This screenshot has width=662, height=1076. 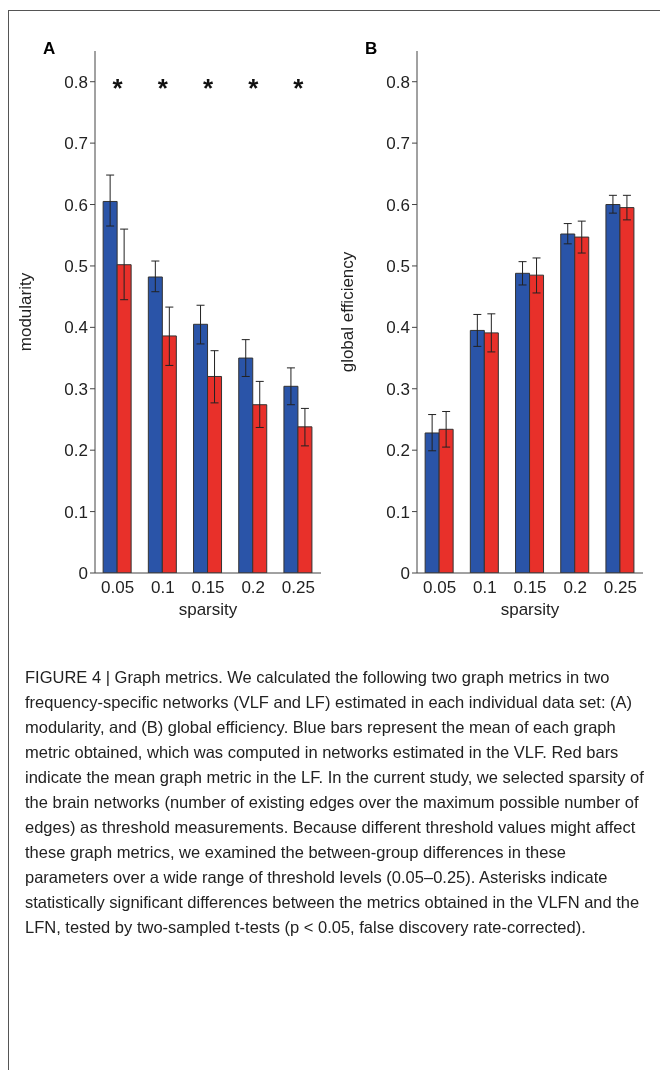 I want to click on chart-title: A, so click(x=49, y=49).